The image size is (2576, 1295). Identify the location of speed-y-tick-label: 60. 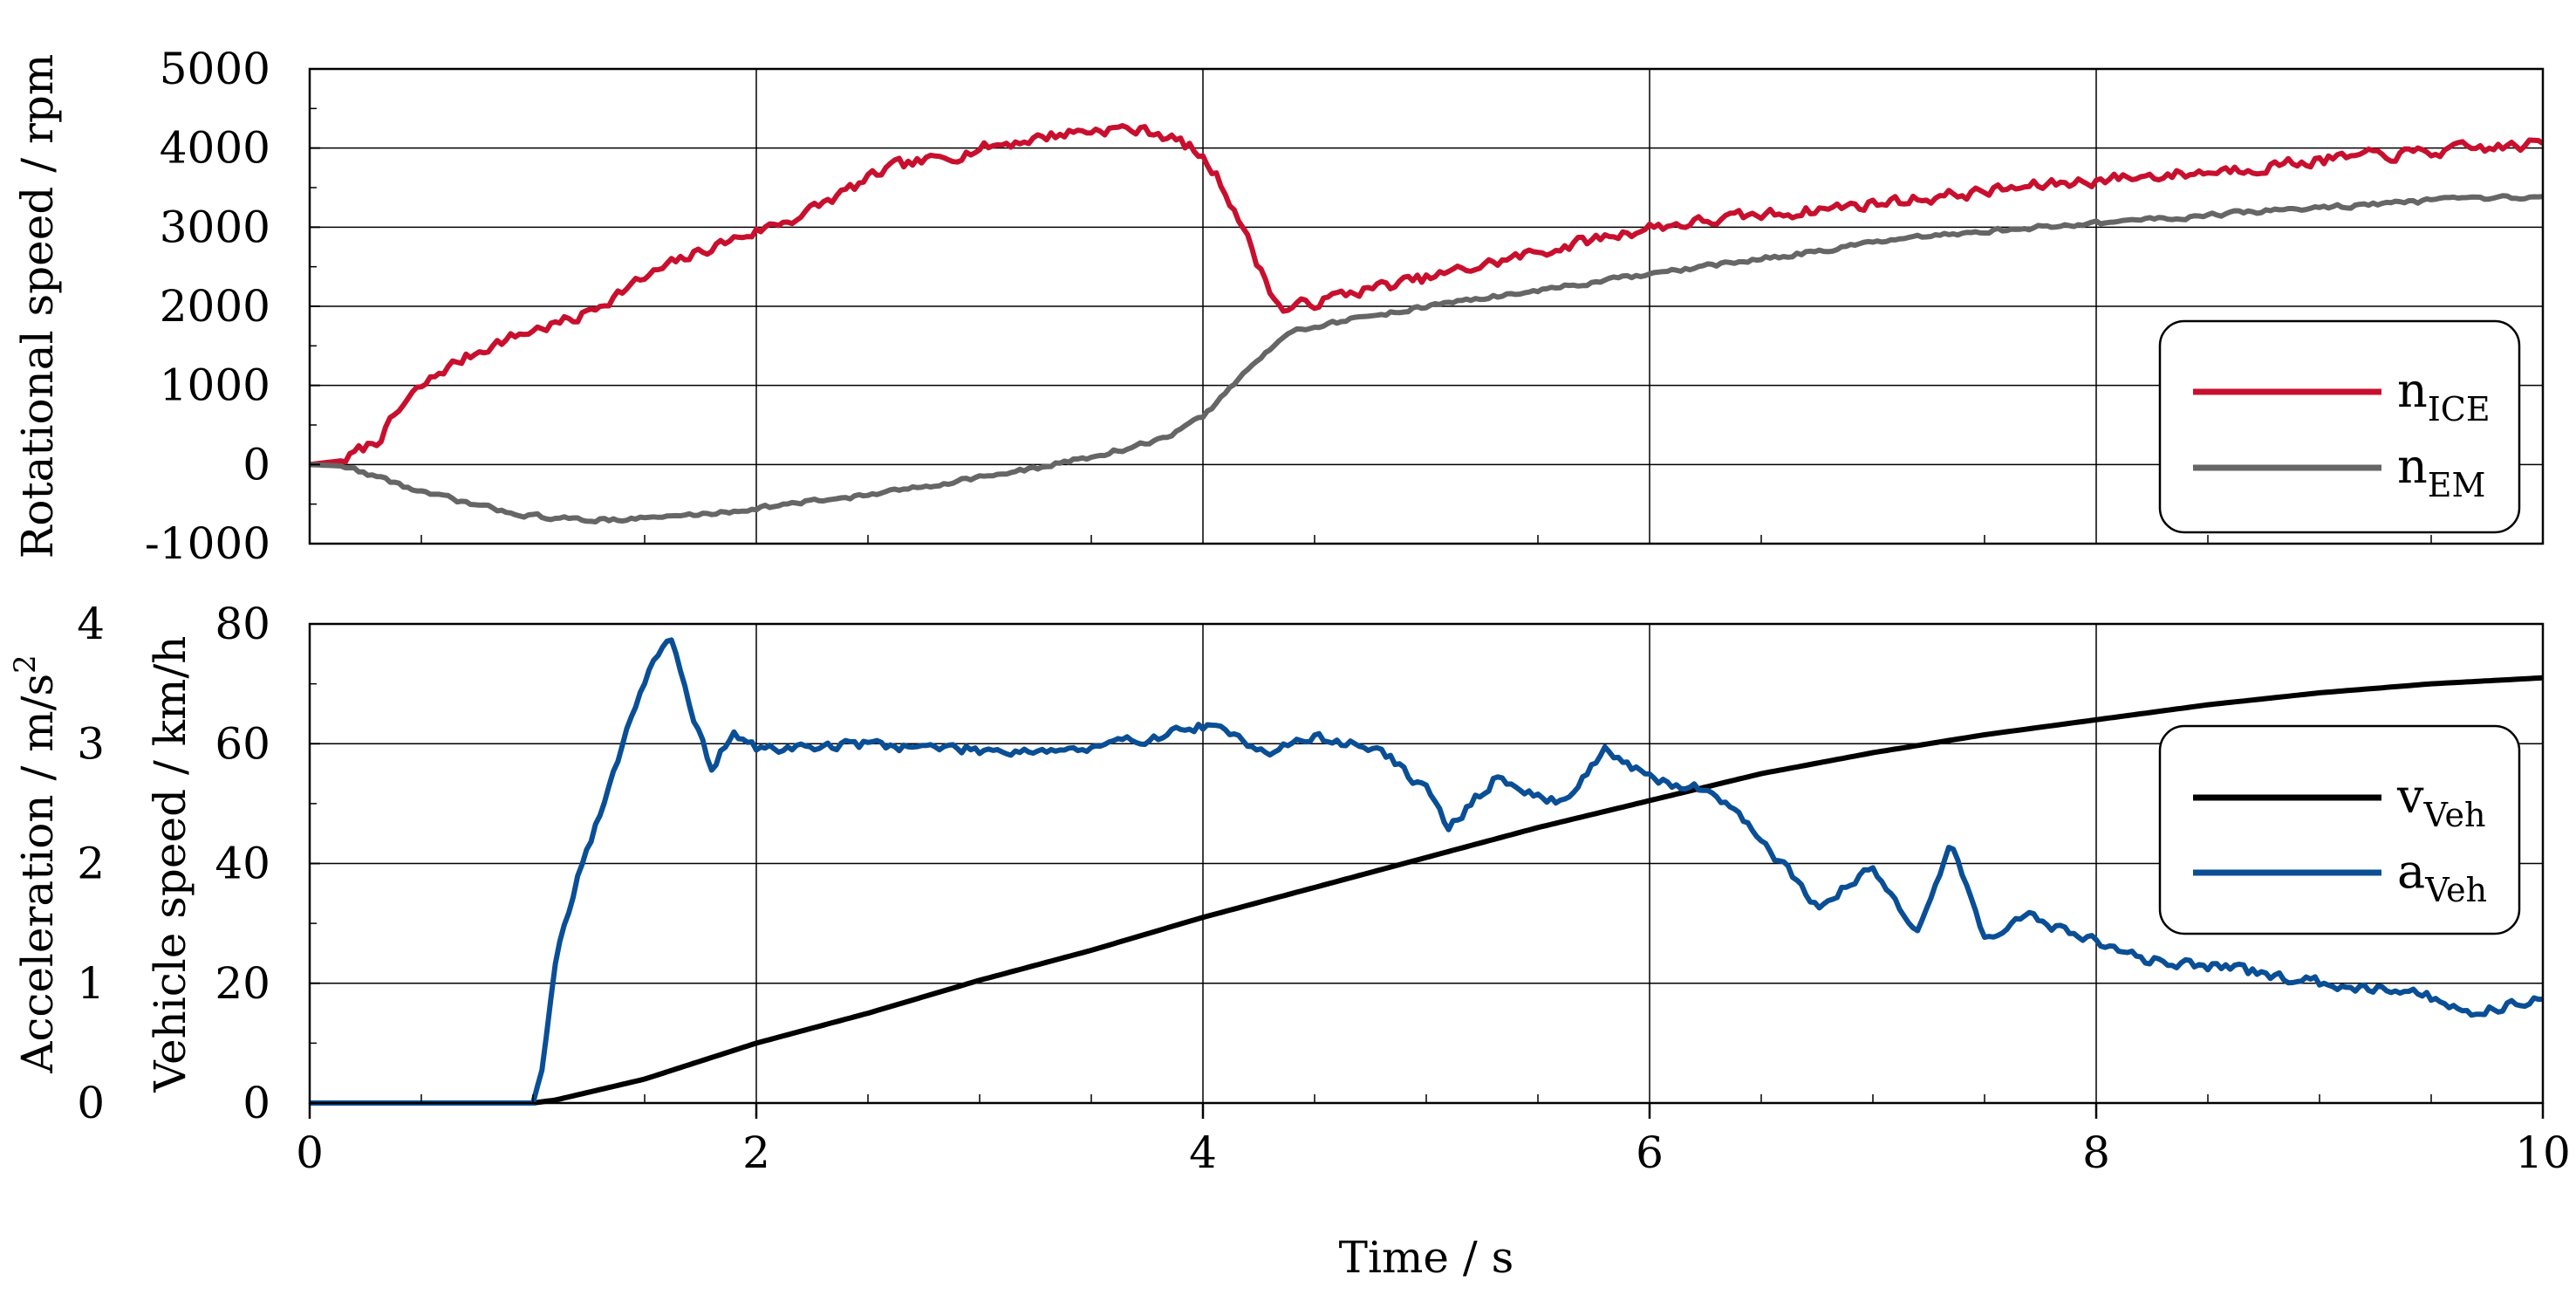
(242, 743).